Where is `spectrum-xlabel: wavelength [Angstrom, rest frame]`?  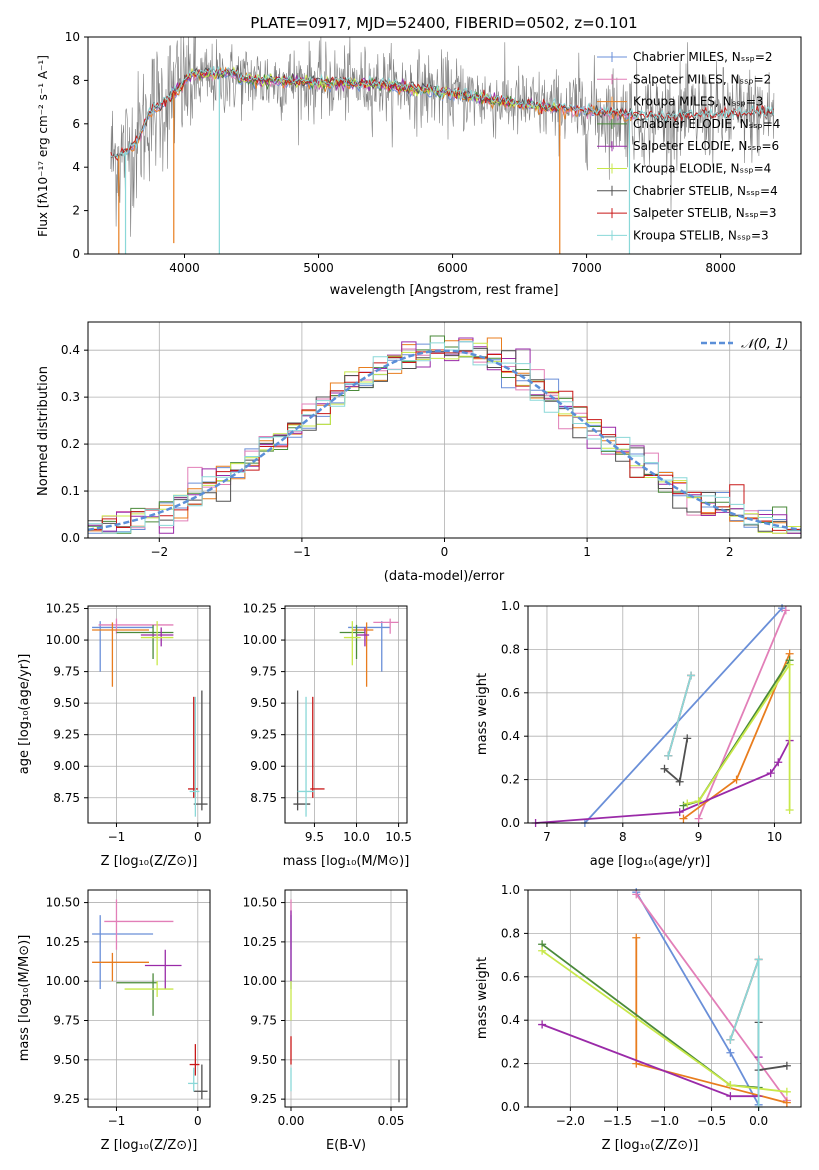 spectrum-xlabel: wavelength [Angstrom, rest frame] is located at coordinates (444, 290).